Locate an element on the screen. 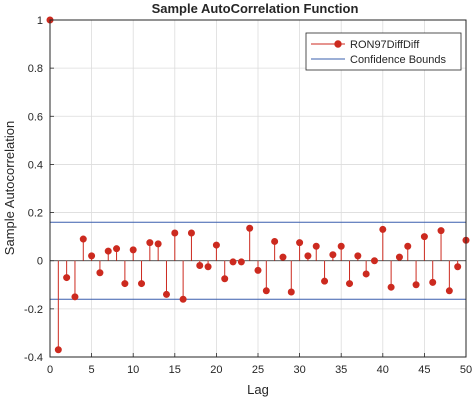 This screenshot has width=474, height=402. y-tick-label: 0.6 is located at coordinates (35, 117).